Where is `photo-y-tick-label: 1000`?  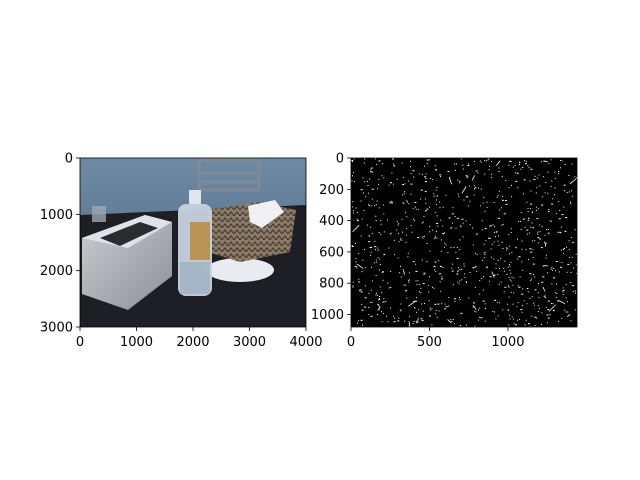
photo-y-tick-label: 1000 is located at coordinates (56, 215).